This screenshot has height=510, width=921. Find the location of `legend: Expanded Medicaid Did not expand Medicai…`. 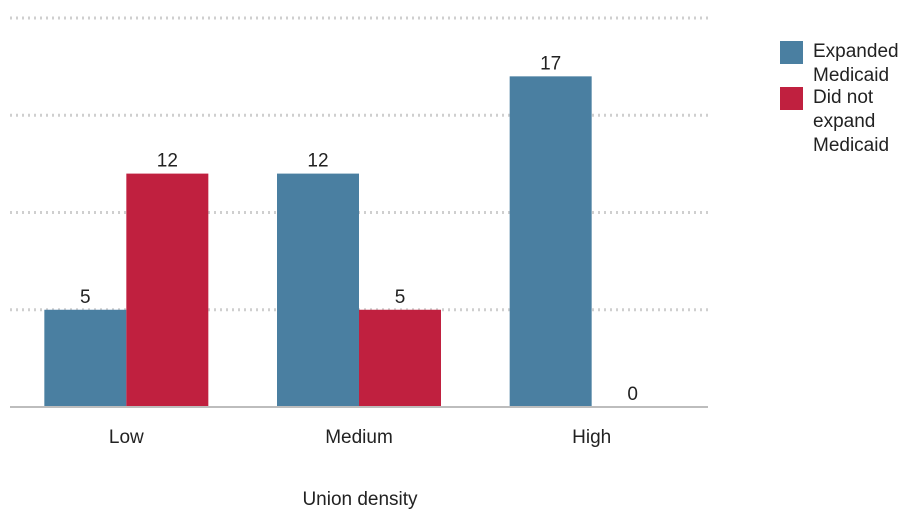

legend: Expanded Medicaid Did not expand Medicai… is located at coordinates (850, 99).